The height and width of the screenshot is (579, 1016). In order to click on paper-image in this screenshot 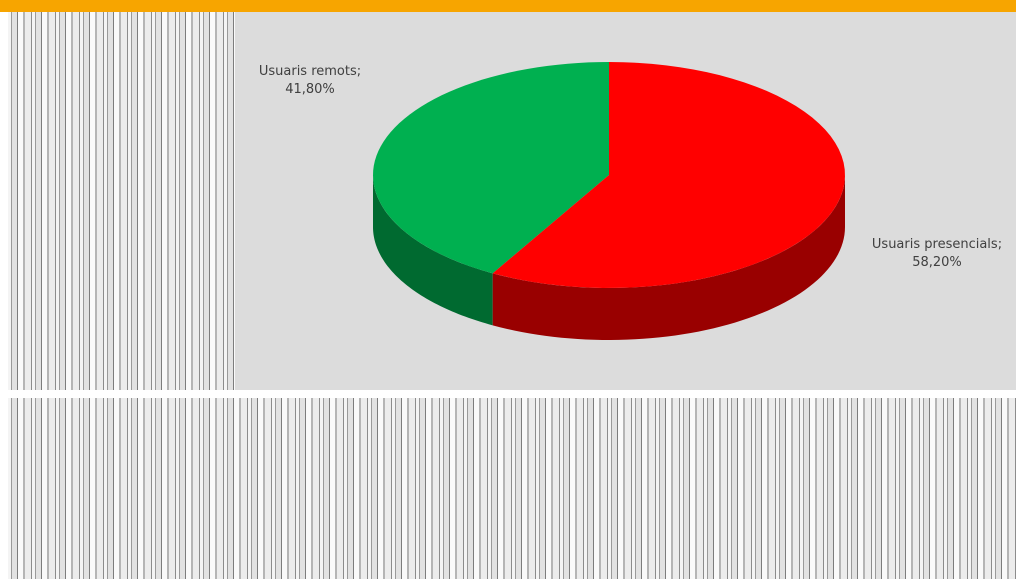, I will do `click(121, 201)`.